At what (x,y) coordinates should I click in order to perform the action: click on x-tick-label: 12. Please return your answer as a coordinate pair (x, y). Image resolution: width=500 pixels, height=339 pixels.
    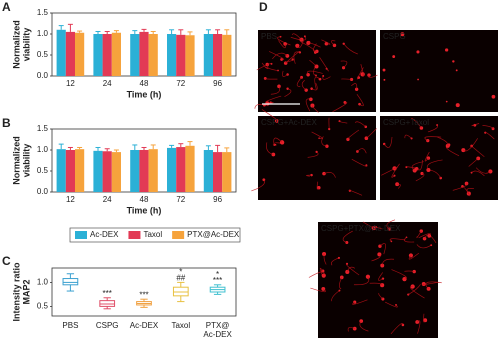
    Looking at the image, I should click on (70, 83).